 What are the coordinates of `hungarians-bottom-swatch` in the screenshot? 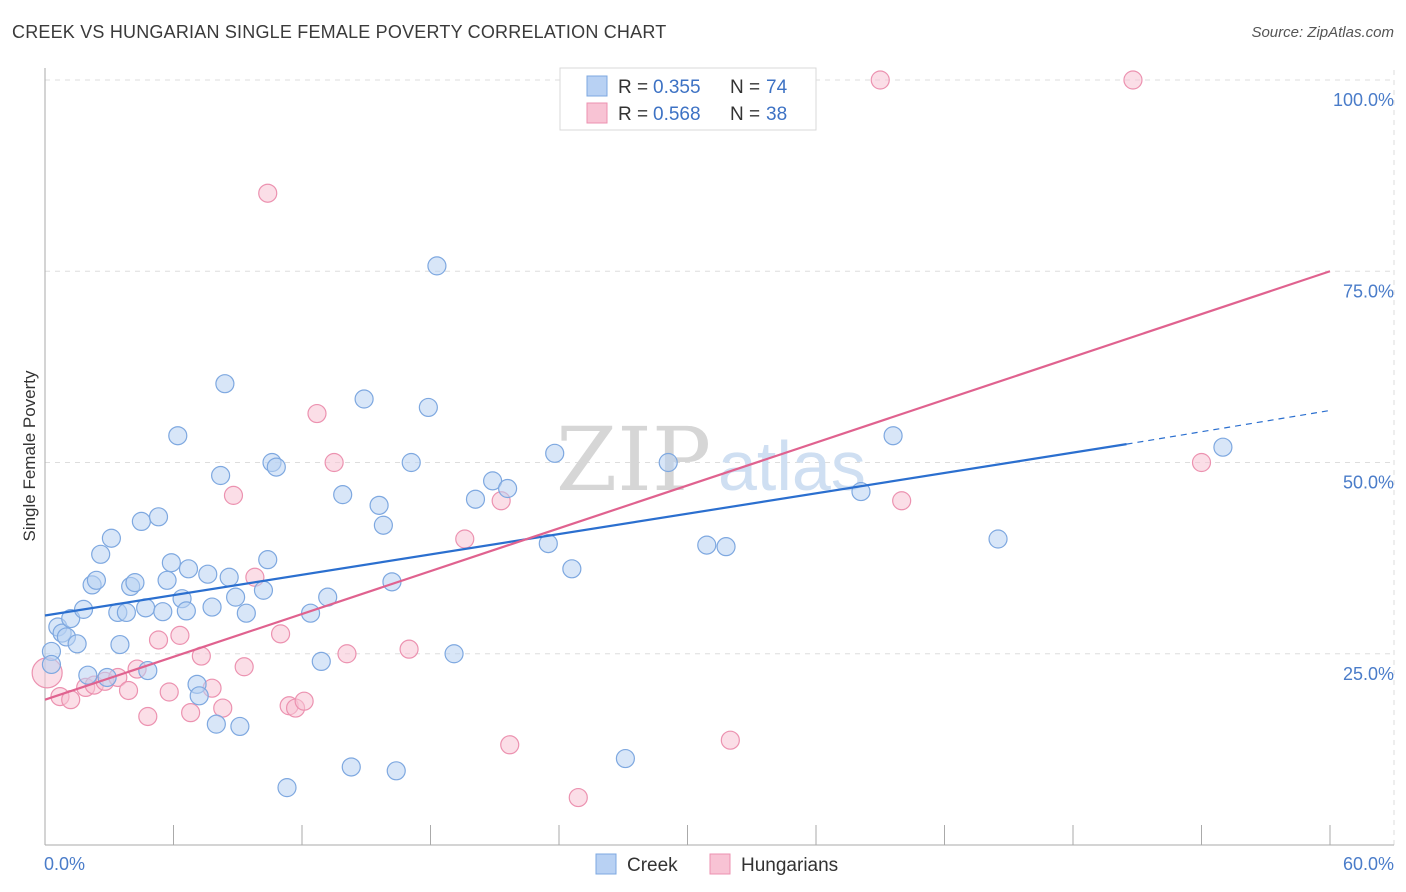 It's located at (720, 864).